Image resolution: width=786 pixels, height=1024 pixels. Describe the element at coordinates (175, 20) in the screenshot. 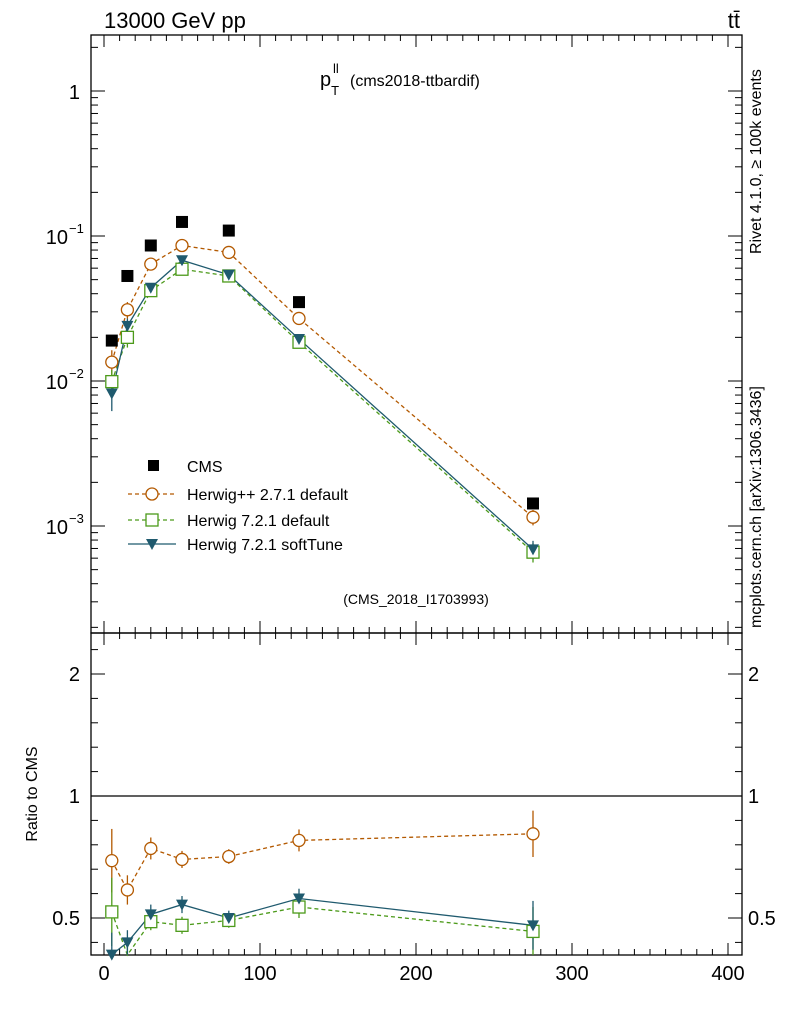

I see `energy-label: 13000 GeV pp` at that location.